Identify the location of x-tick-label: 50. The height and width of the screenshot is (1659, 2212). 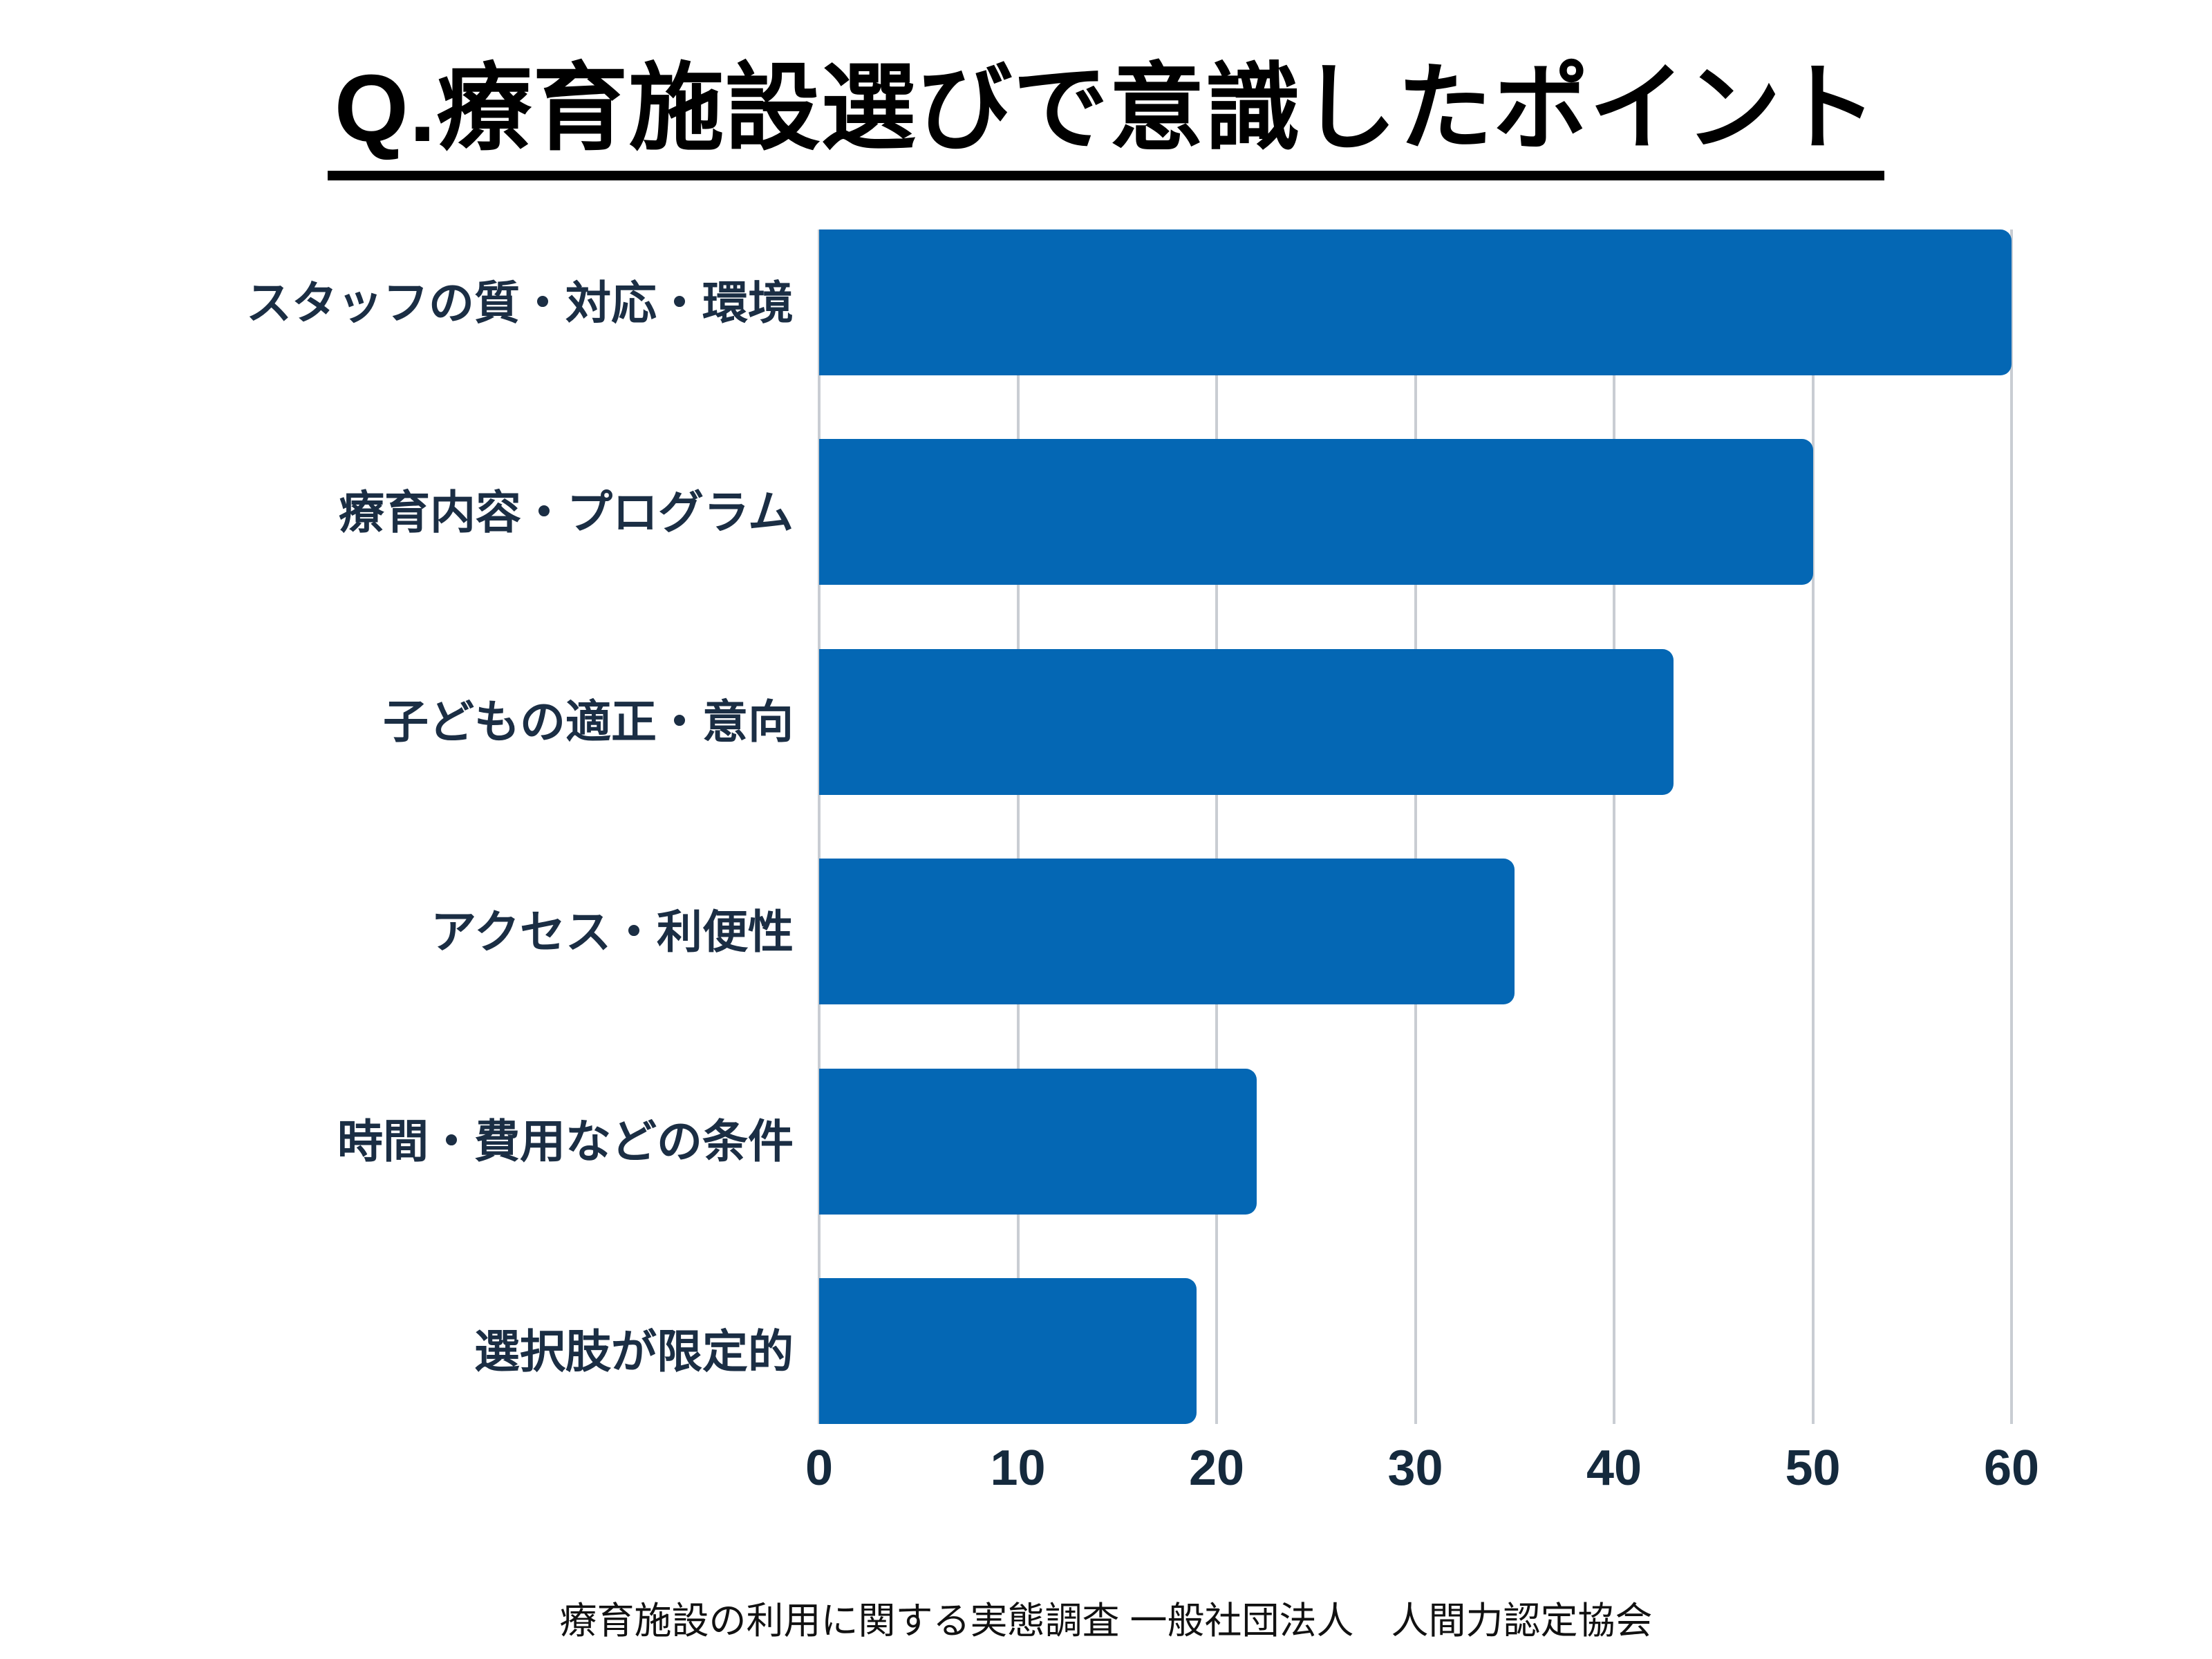
(1813, 1469).